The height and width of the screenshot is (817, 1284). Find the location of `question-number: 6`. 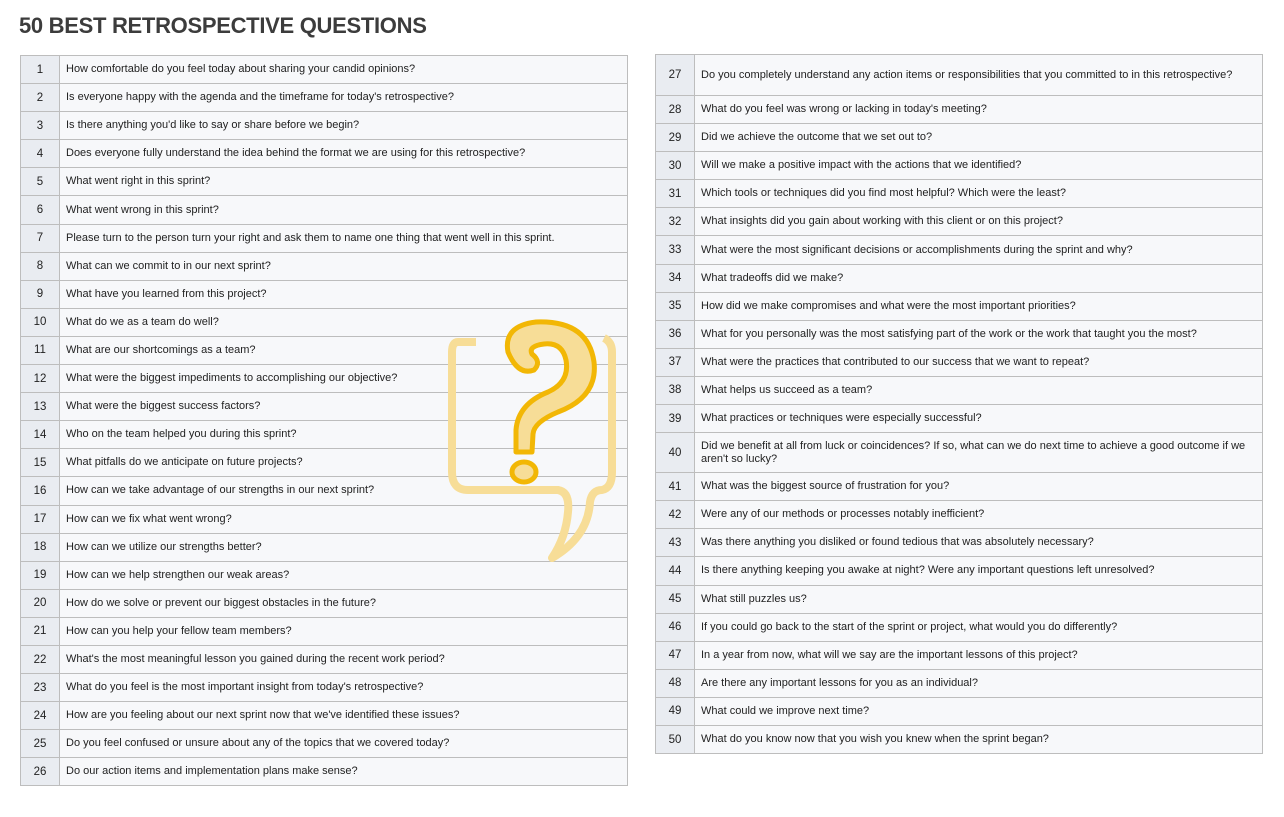

question-number: 6 is located at coordinates (40, 210).